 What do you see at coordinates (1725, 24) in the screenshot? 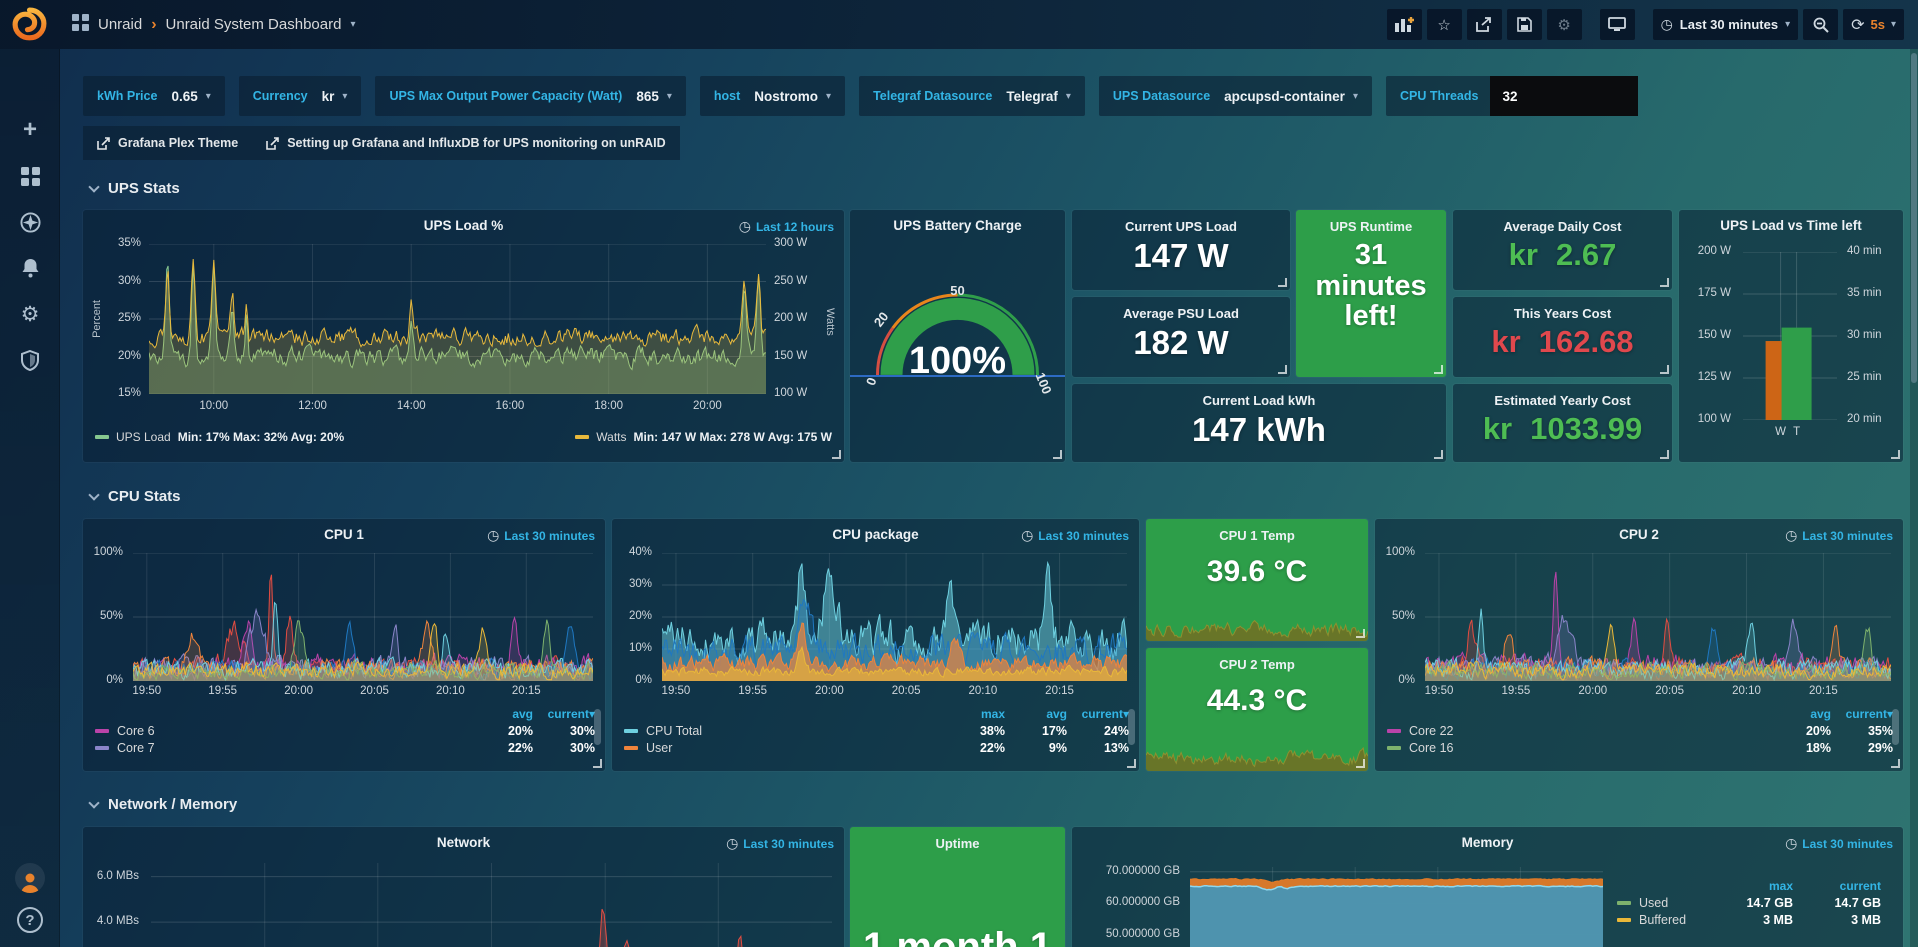
I see `time-range-picker: ◷ Last 30 minutes ▾` at bounding box center [1725, 24].